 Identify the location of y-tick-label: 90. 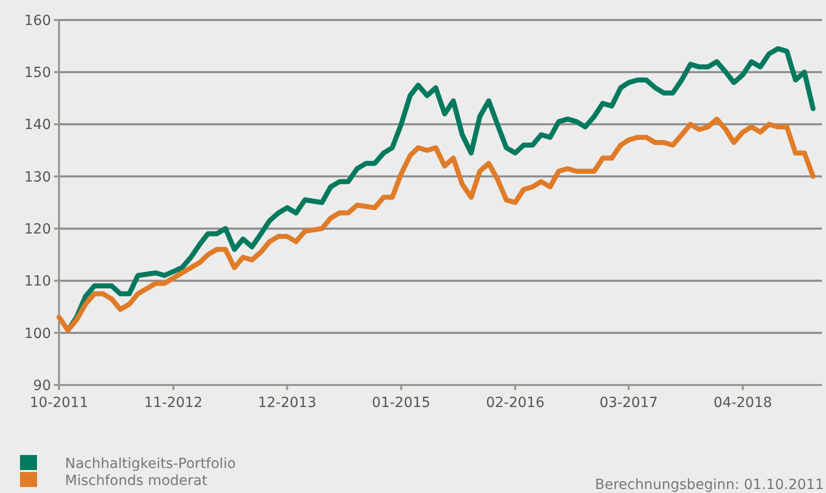
(42, 386).